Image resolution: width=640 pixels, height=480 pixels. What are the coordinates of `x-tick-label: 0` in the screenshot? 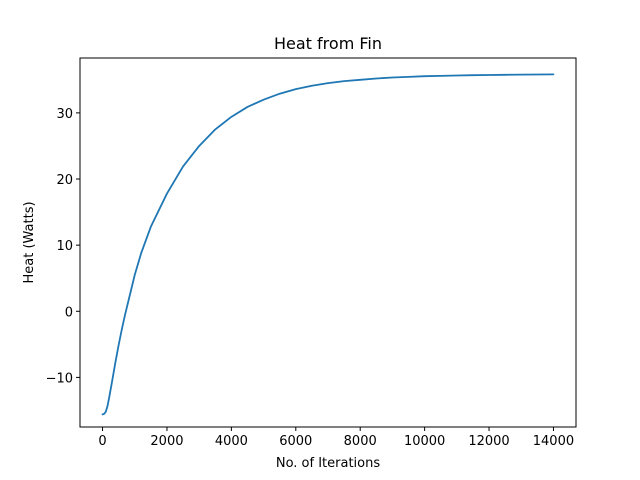 It's located at (102, 441).